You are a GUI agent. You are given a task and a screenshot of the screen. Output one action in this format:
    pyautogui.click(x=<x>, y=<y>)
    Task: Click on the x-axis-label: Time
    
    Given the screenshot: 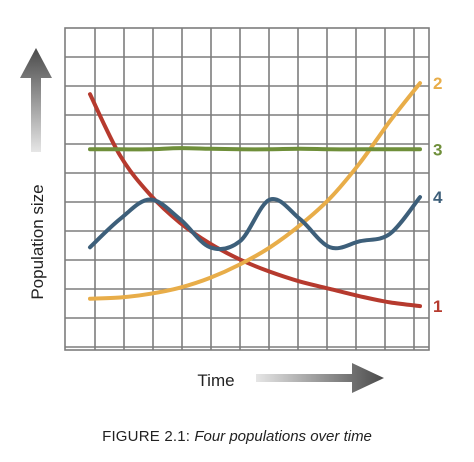 What is the action you would take?
    pyautogui.click(x=215, y=380)
    